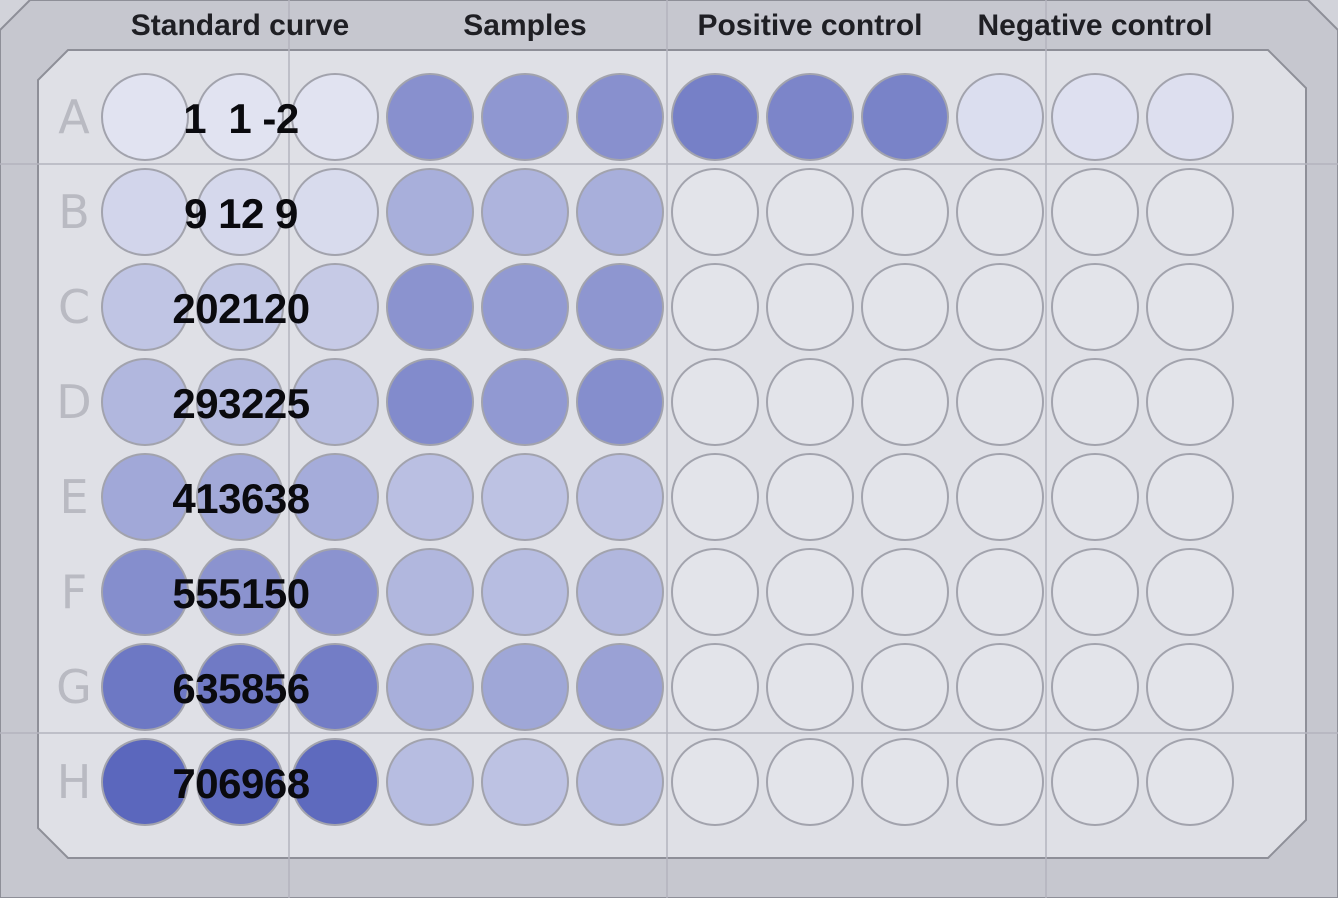  I want to click on well-D6, so click(620, 402).